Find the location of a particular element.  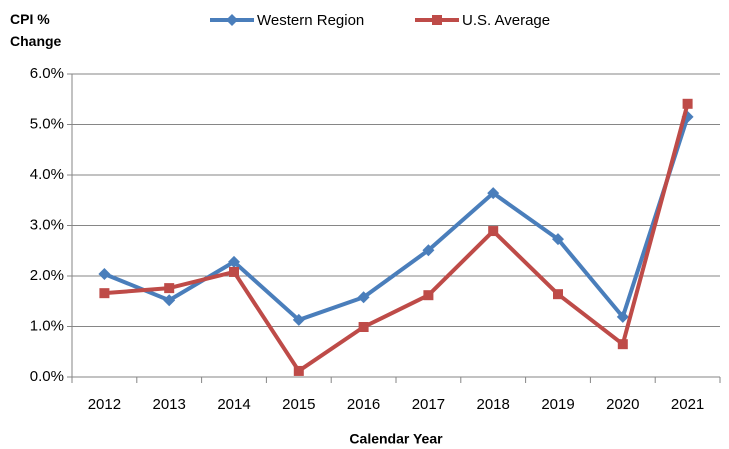

x-tick-label: 2021 is located at coordinates (687, 404).